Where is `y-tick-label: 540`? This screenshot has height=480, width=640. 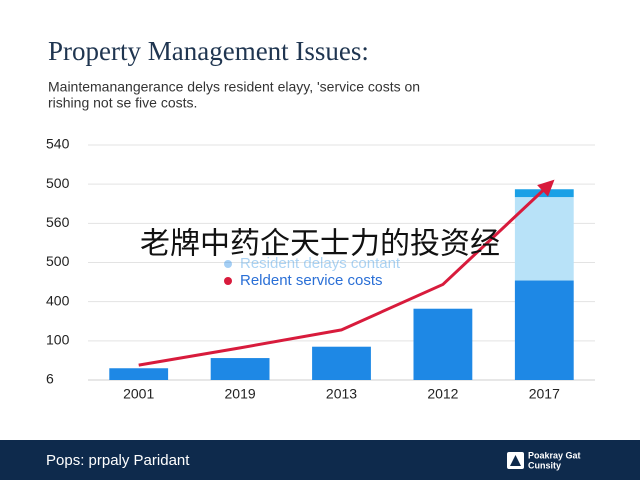
y-tick-label: 540 is located at coordinates (58, 144).